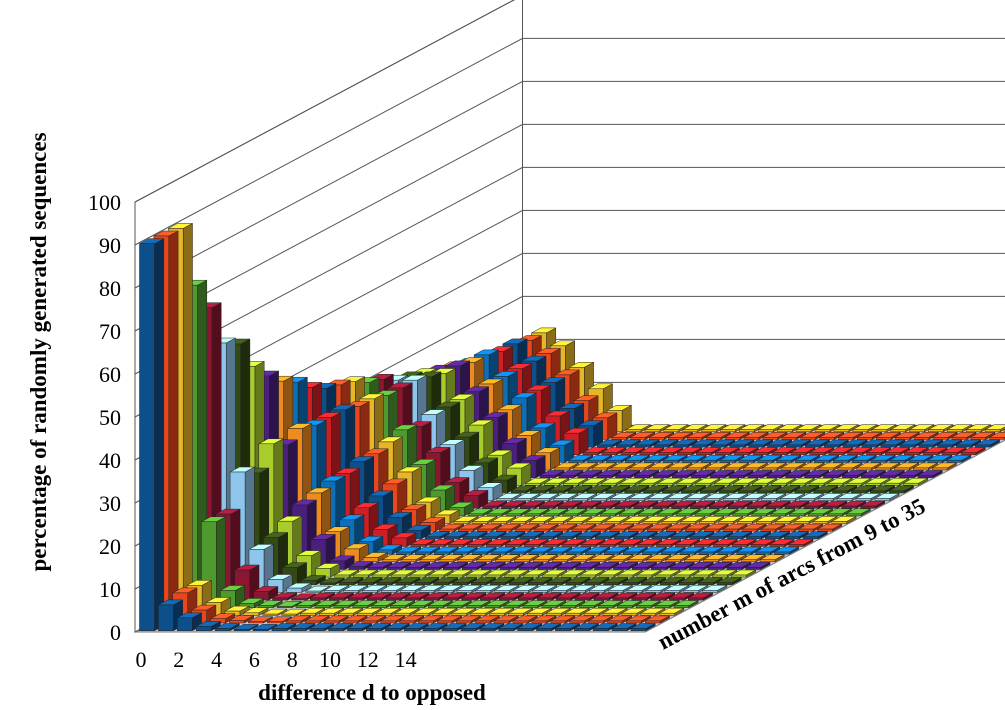  What do you see at coordinates (945, 435) in the screenshot?
I see `bar-d23-m34` at bounding box center [945, 435].